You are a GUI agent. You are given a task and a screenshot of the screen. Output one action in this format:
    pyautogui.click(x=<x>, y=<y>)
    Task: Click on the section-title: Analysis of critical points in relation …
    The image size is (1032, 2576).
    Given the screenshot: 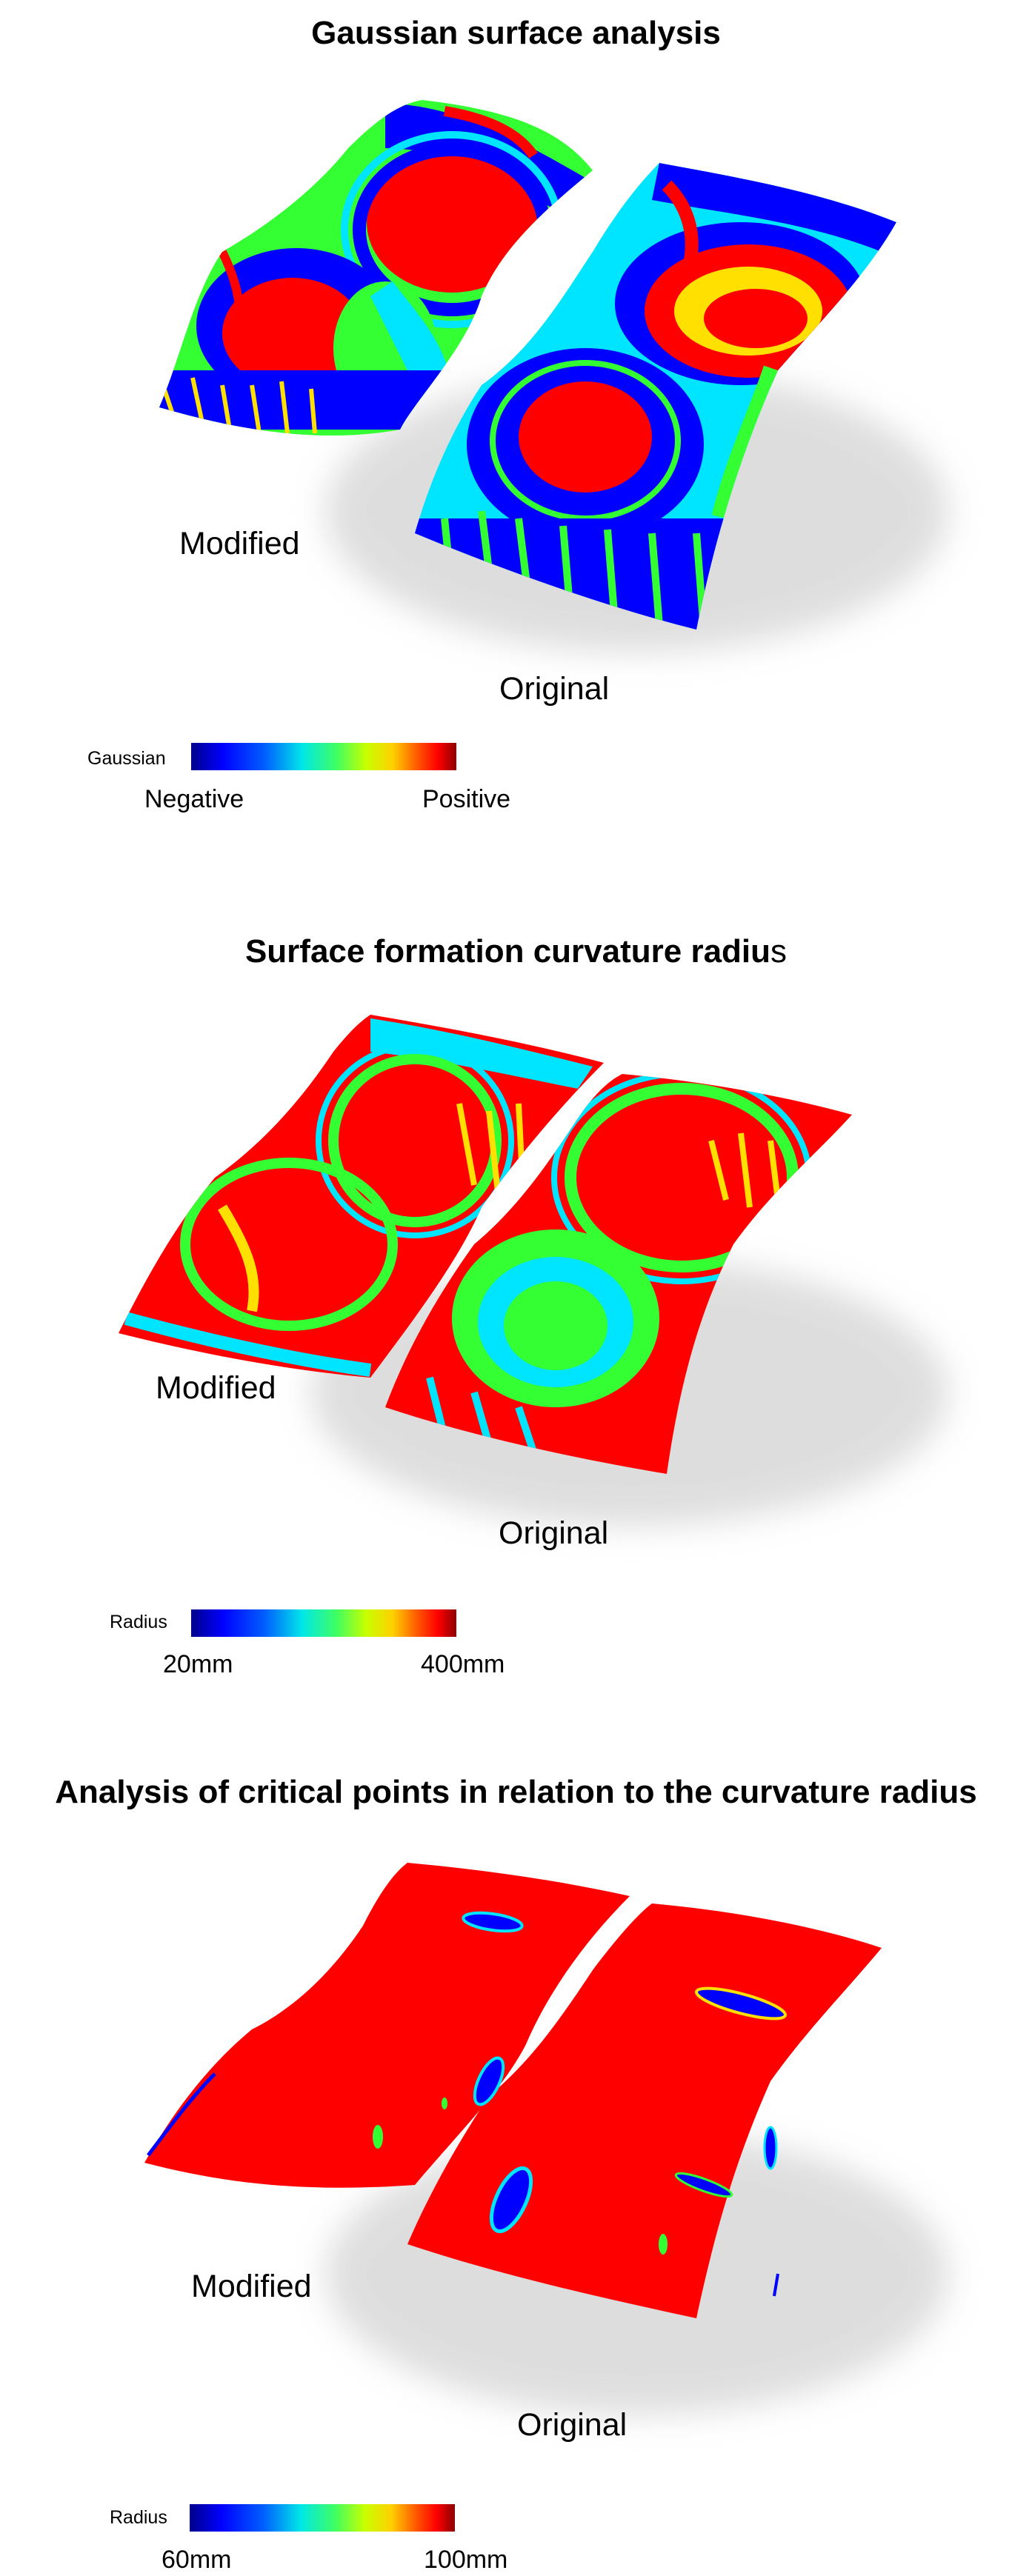 What is the action you would take?
    pyautogui.click(x=516, y=1792)
    